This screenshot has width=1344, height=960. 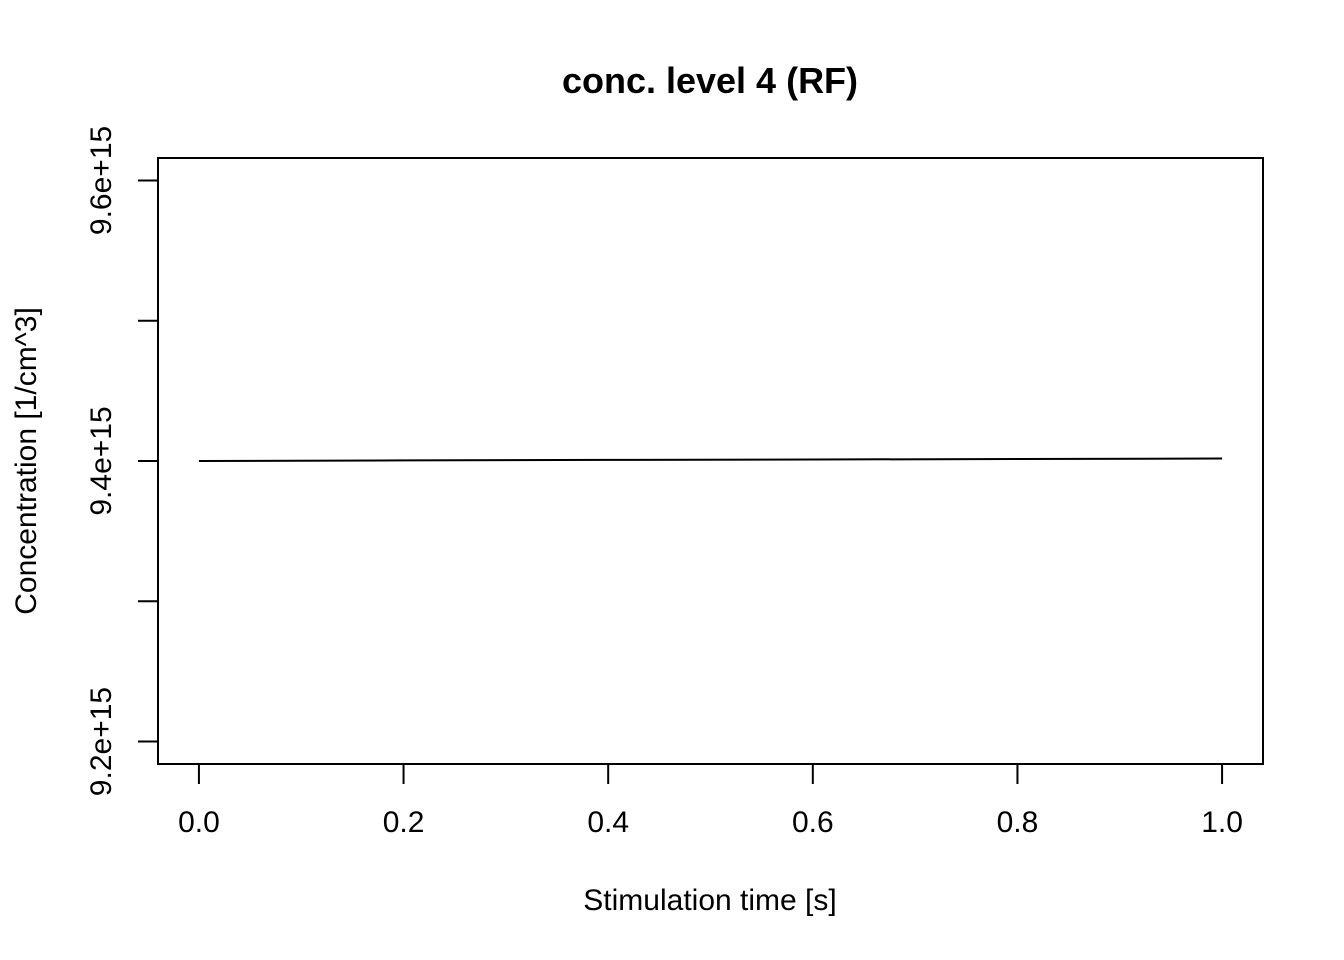 What do you see at coordinates (1222, 822) in the screenshot?
I see `x-tick-label: 1.0` at bounding box center [1222, 822].